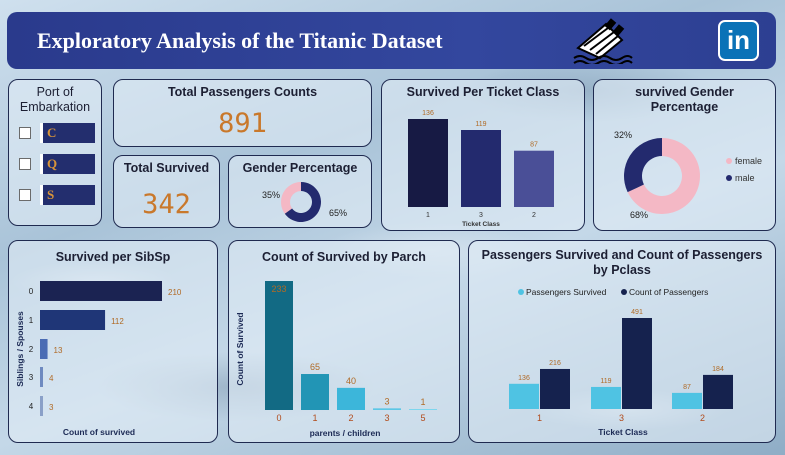 This screenshot has width=785, height=455. I want to click on survived-ticket-class-chart: 136 1 119 3 87 2 Ticket Class, so click(481, 169).